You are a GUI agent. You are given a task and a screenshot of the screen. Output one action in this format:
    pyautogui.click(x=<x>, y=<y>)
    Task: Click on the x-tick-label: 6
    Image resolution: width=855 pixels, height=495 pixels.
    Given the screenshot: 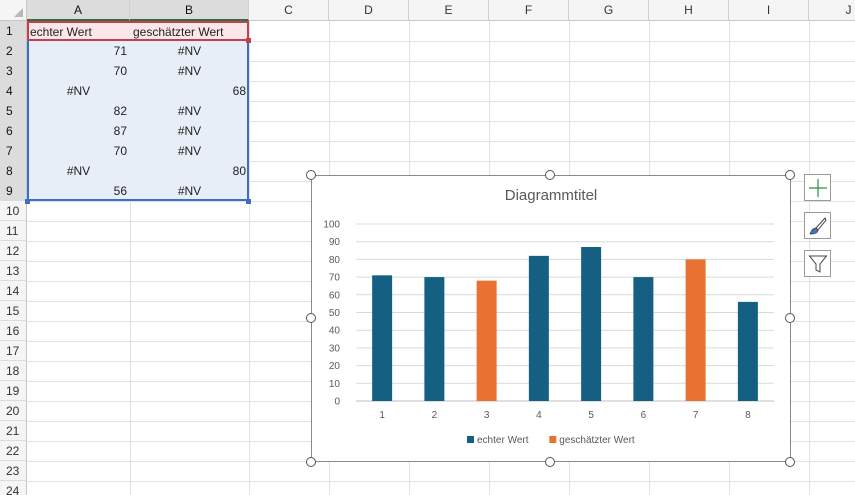 What is the action you would take?
    pyautogui.click(x=644, y=415)
    